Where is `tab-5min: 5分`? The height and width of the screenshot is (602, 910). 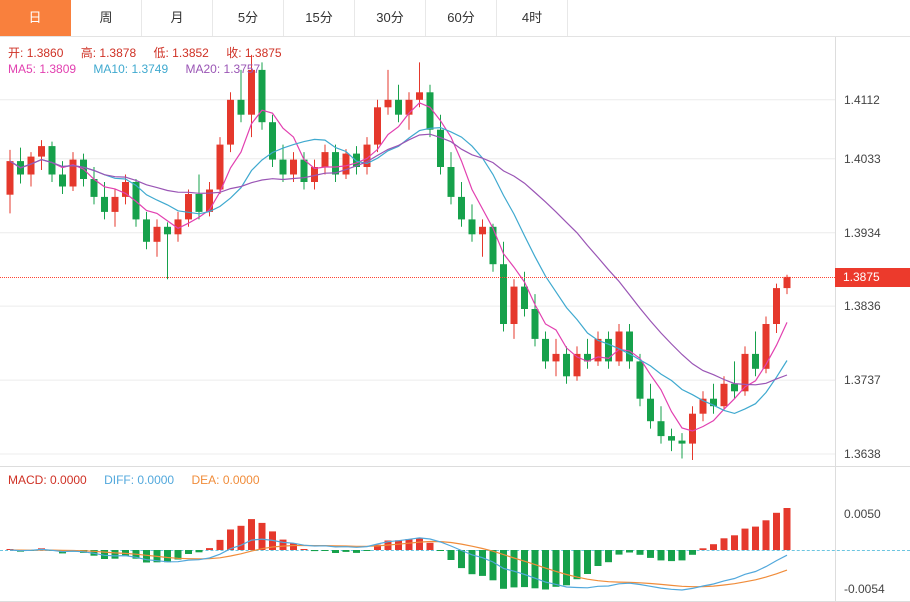 tab-5min: 5分 is located at coordinates (248, 18).